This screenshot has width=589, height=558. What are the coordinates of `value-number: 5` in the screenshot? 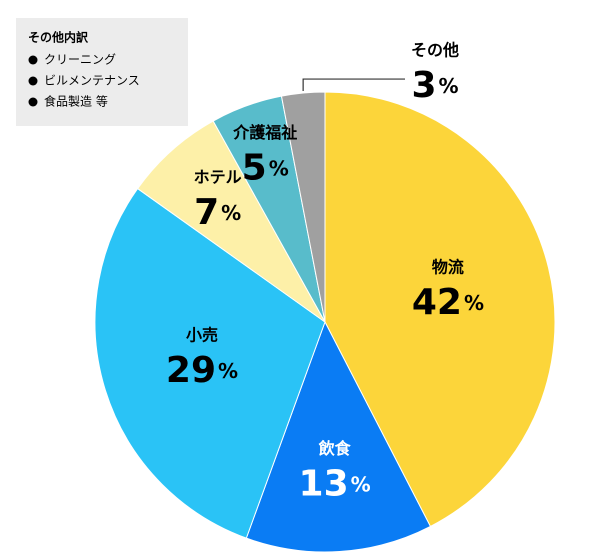 It's located at (254, 168).